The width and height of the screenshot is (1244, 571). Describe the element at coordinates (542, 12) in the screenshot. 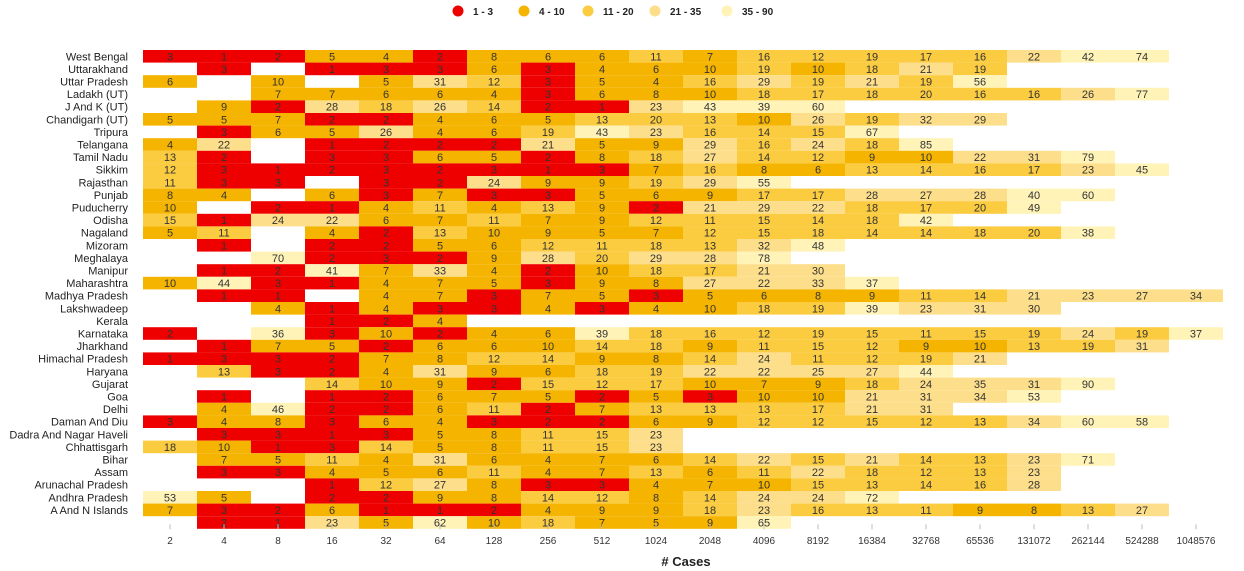

I see `legend-item: 4 - 10` at that location.